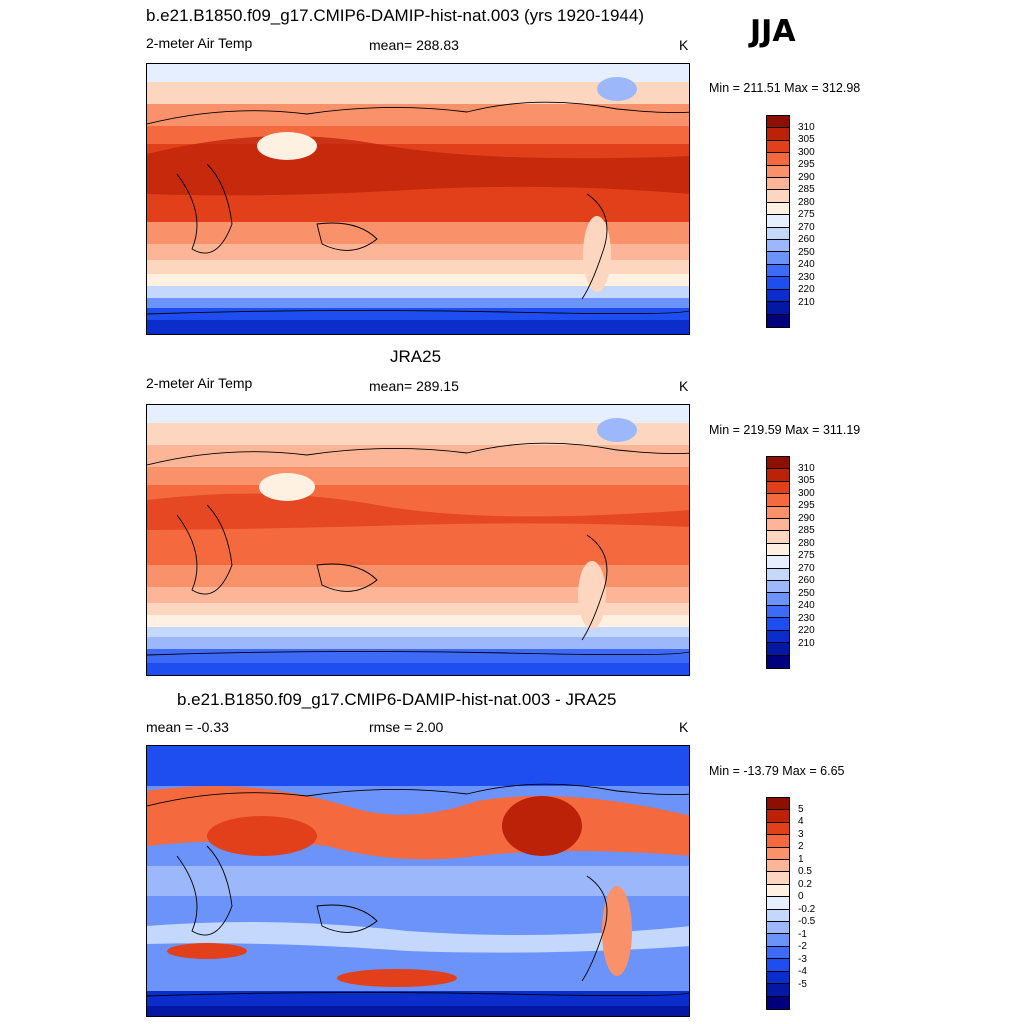 The width and height of the screenshot is (1024, 1024). Describe the element at coordinates (684, 45) in the screenshot. I see `panel-1-units: K` at that location.